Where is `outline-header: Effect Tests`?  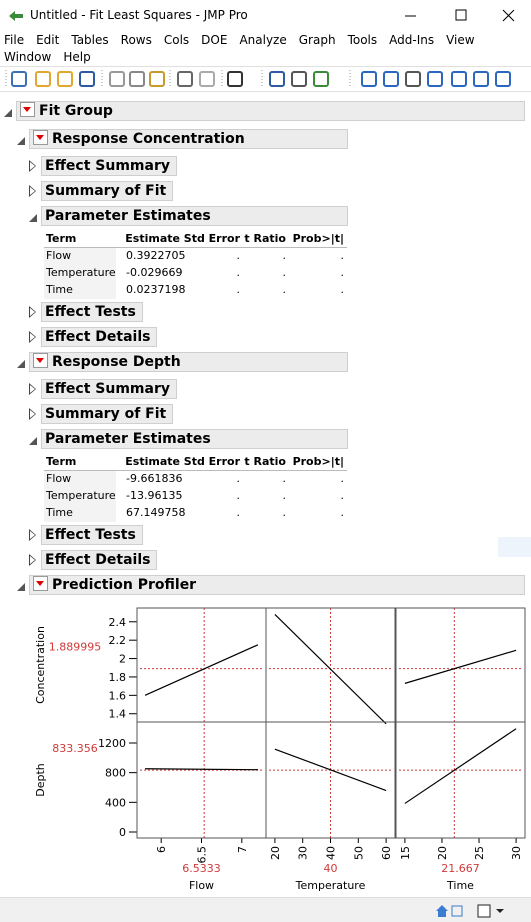 outline-header: Effect Tests is located at coordinates (92, 535).